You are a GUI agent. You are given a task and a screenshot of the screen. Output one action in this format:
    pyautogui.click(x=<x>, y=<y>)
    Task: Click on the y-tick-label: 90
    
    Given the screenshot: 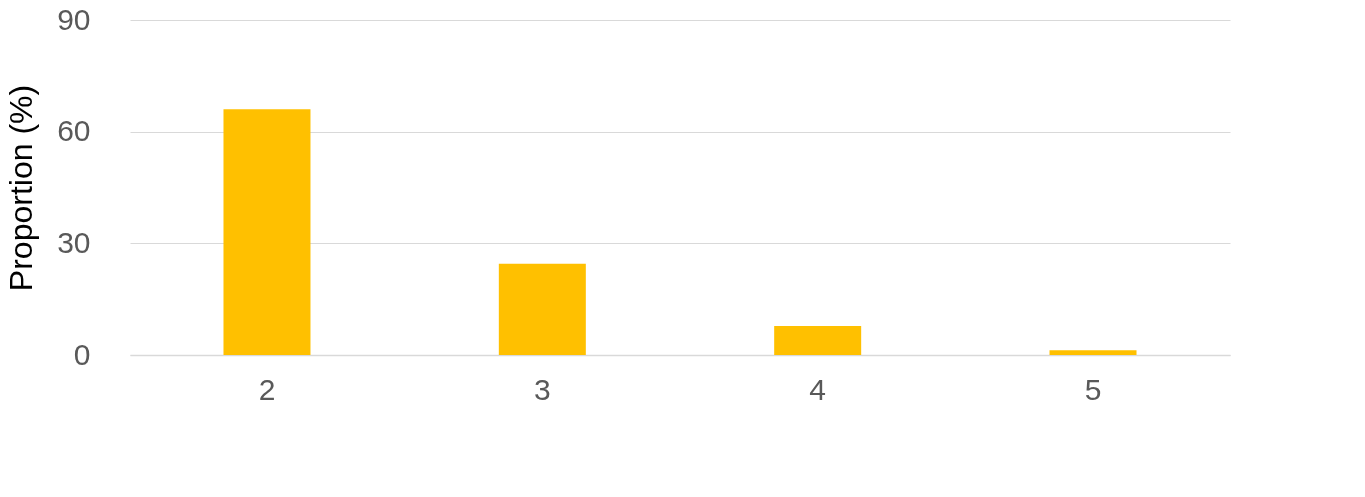 What is the action you would take?
    pyautogui.click(x=74, y=19)
    